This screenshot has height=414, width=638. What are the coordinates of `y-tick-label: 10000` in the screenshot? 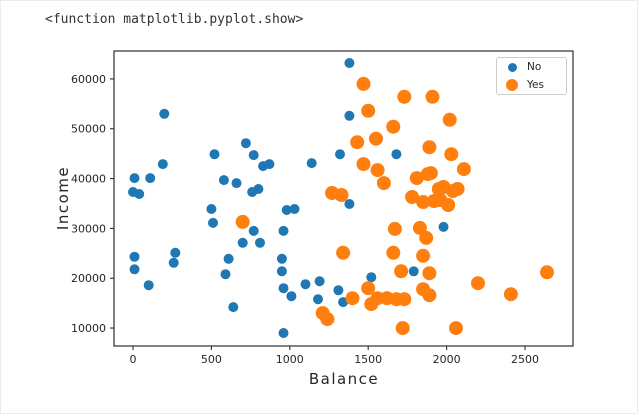 It's located at (88, 328).